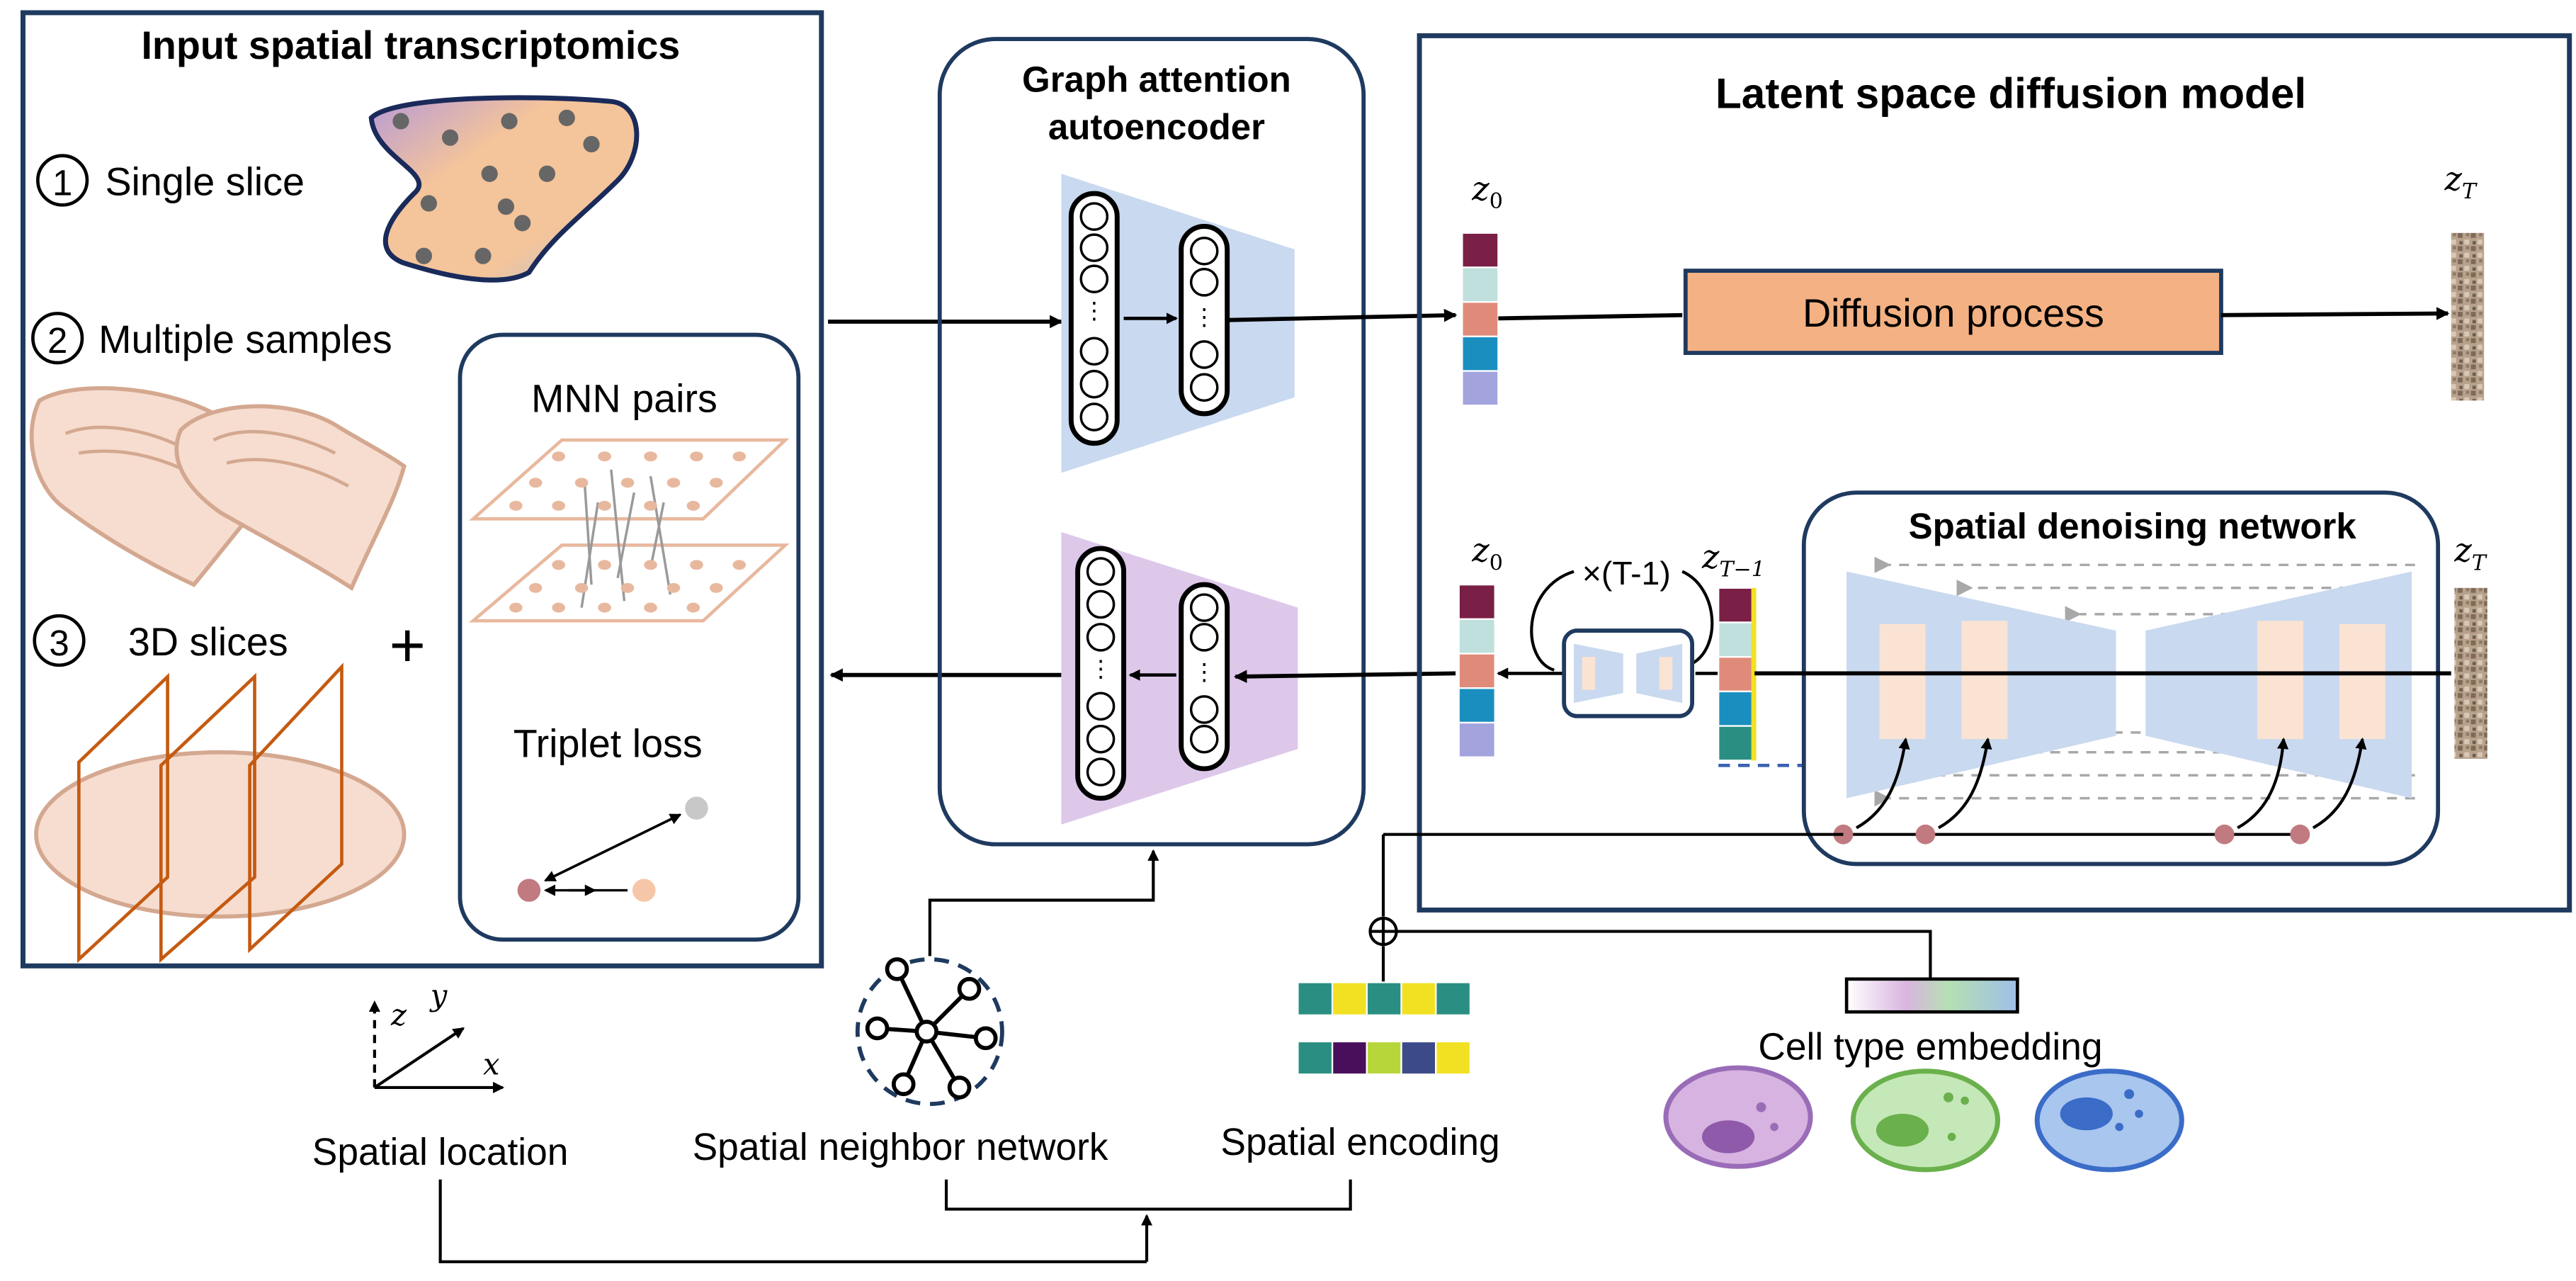  I want to click on triplet-anchor, so click(529, 890).